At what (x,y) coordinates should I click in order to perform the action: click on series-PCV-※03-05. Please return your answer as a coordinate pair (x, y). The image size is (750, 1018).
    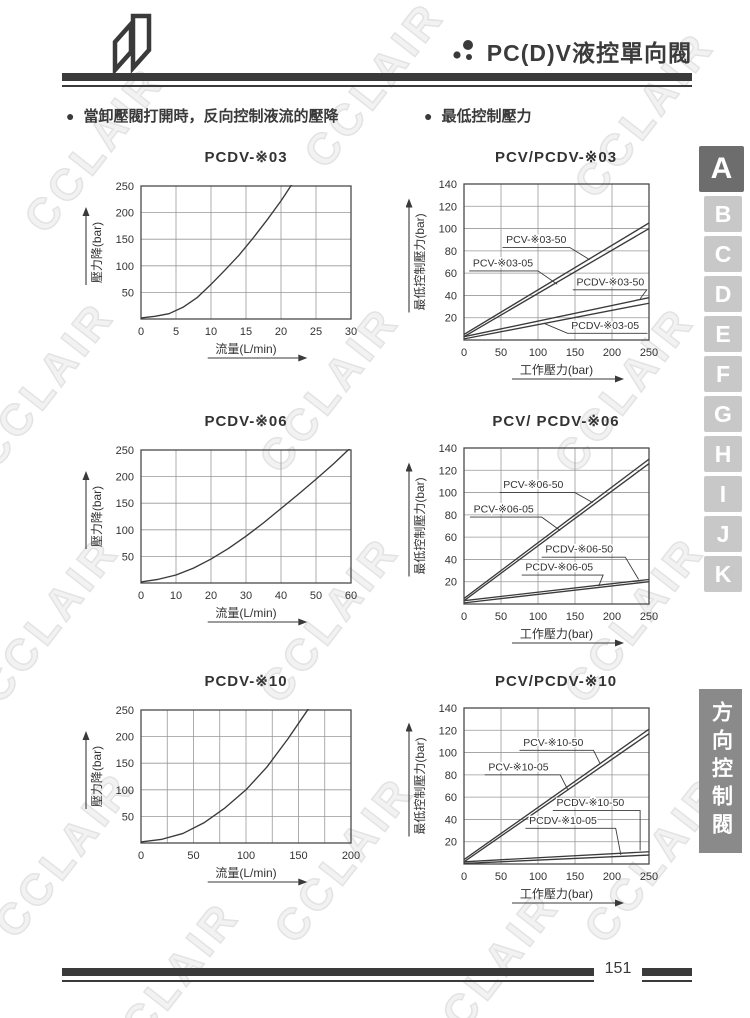
    Looking at the image, I should click on (556, 282).